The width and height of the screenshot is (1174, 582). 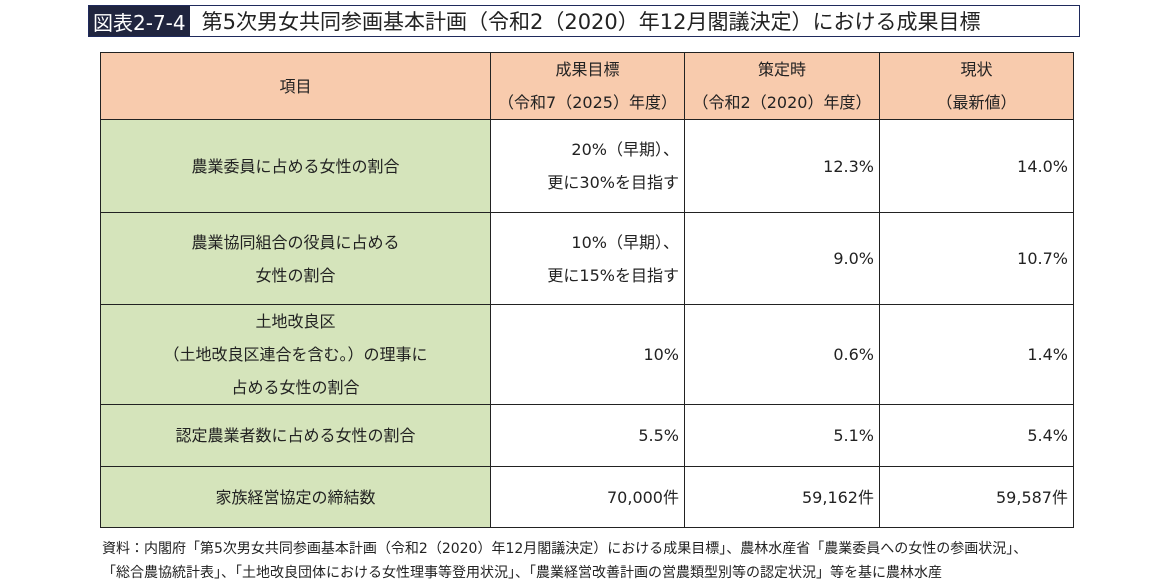 I want to click on item-cell: 家族経営協定の締結数, so click(x=295, y=497).